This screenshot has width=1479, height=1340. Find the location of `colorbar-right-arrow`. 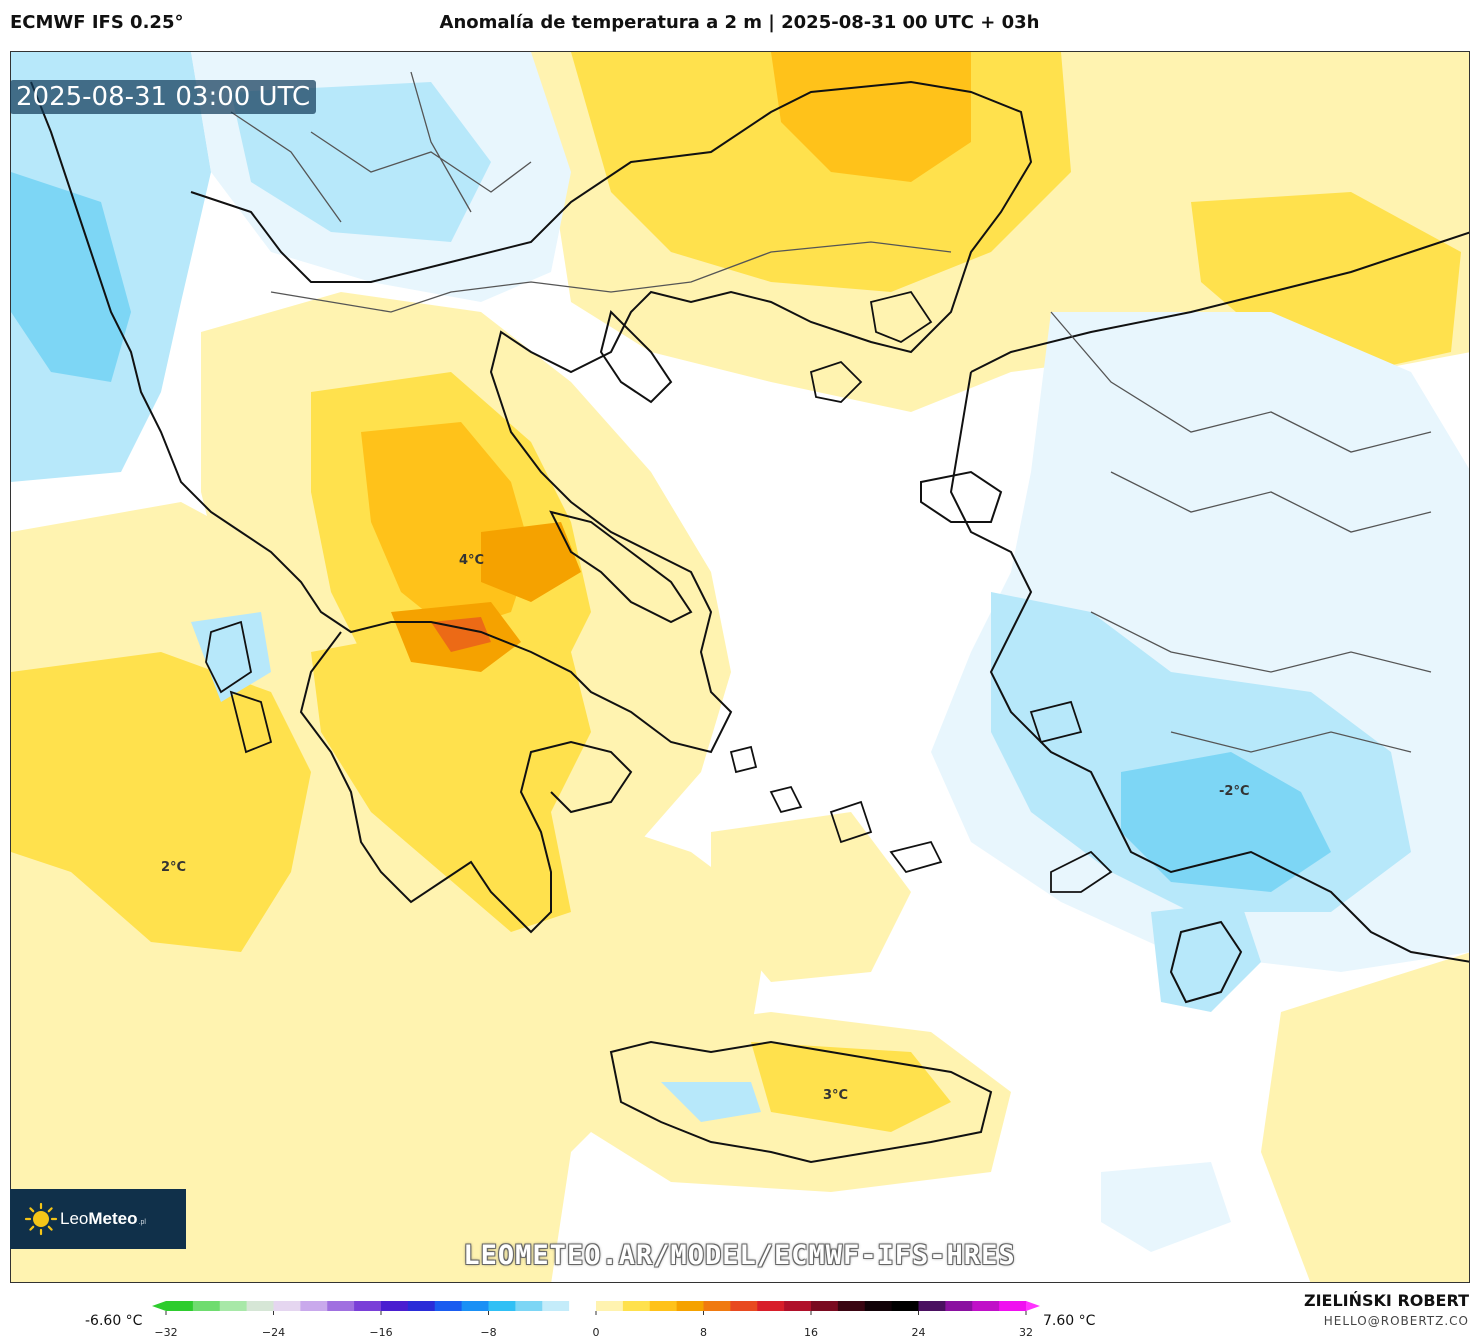

colorbar-right-arrow is located at coordinates (1033, 1306).